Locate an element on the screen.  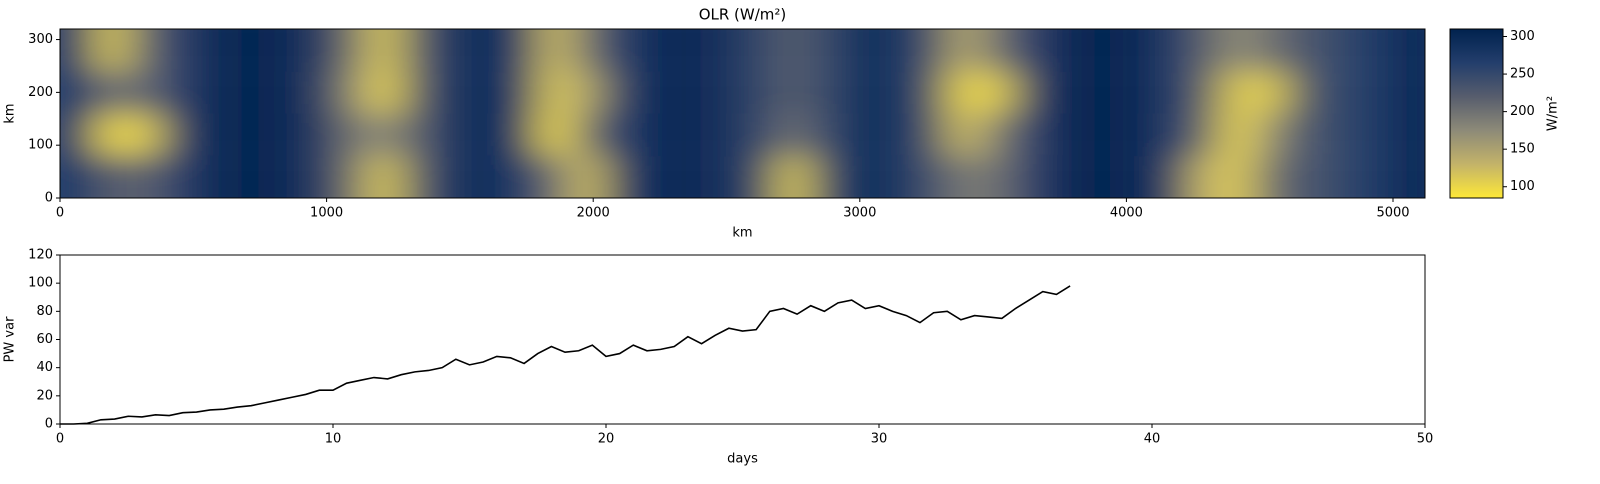
x-tick-label: 3000 is located at coordinates (859, 213).